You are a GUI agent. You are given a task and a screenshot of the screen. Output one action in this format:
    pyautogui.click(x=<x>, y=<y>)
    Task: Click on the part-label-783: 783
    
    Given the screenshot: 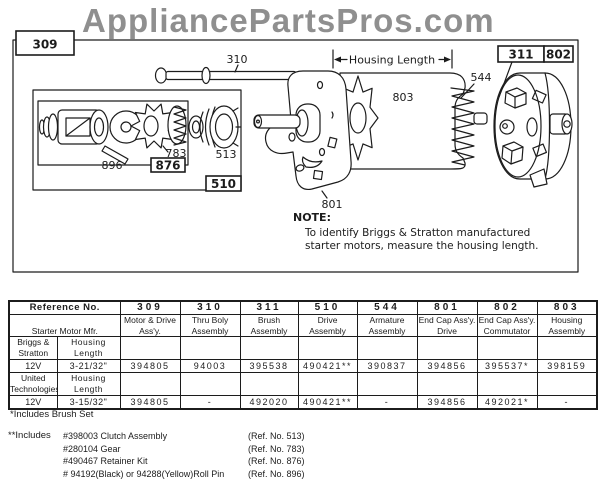 What is the action you would take?
    pyautogui.click(x=176, y=153)
    